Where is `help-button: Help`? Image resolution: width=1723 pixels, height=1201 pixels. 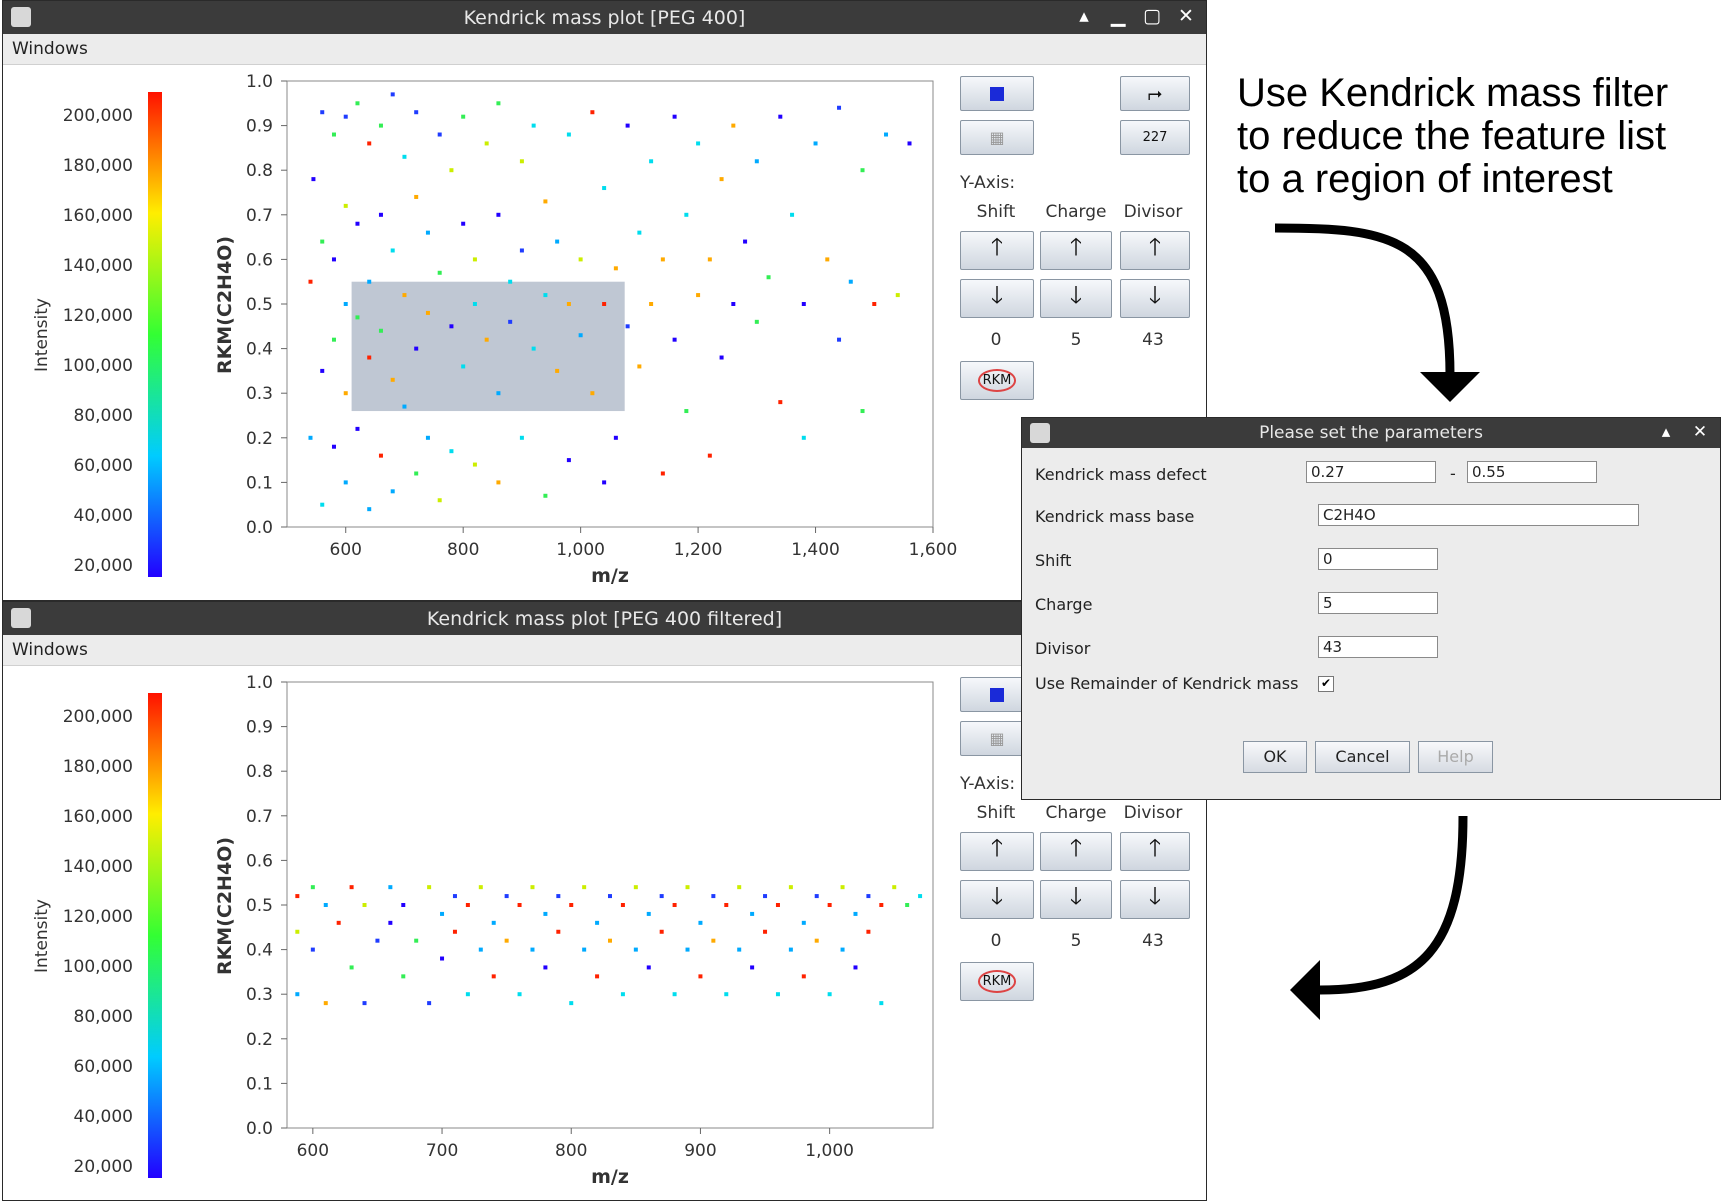 help-button: Help is located at coordinates (1455, 757).